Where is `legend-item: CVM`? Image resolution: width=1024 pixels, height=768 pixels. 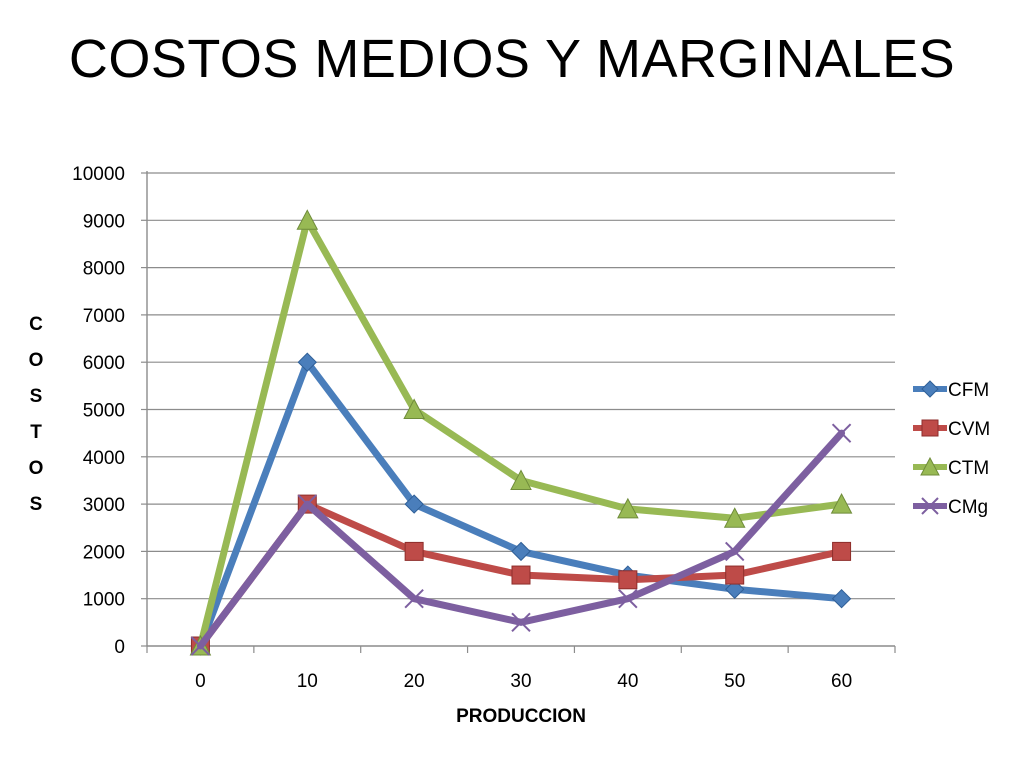
legend-item: CVM is located at coordinates (951, 429).